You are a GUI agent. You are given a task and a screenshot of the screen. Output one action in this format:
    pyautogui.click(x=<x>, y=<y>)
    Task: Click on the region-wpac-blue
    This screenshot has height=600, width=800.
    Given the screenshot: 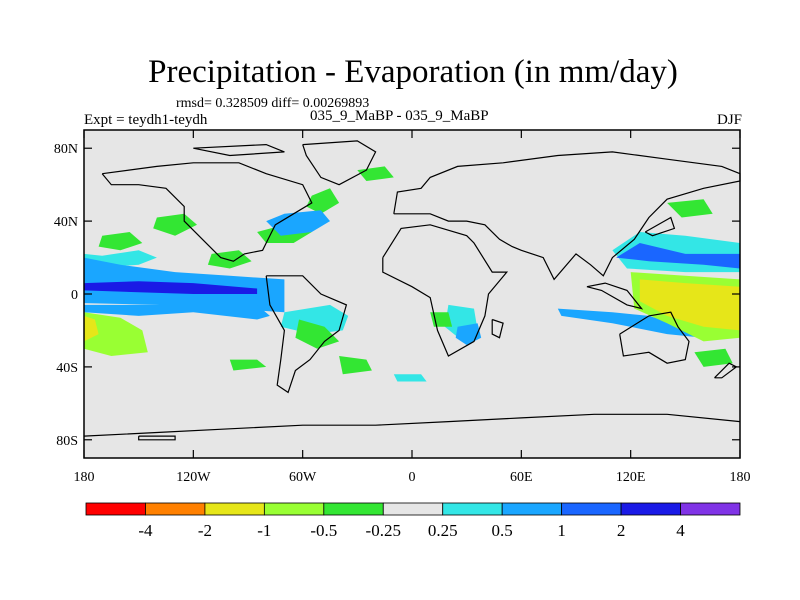 What is the action you would take?
    pyautogui.click(x=678, y=256)
    